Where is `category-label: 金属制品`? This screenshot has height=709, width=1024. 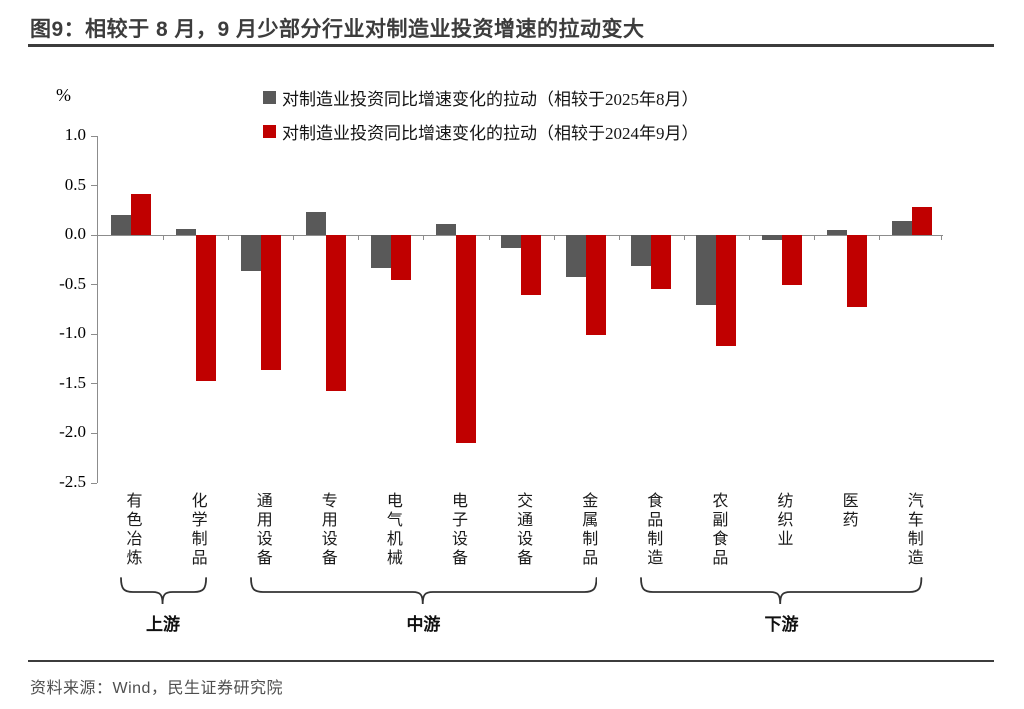 category-label: 金属制品 is located at coordinates (588, 530).